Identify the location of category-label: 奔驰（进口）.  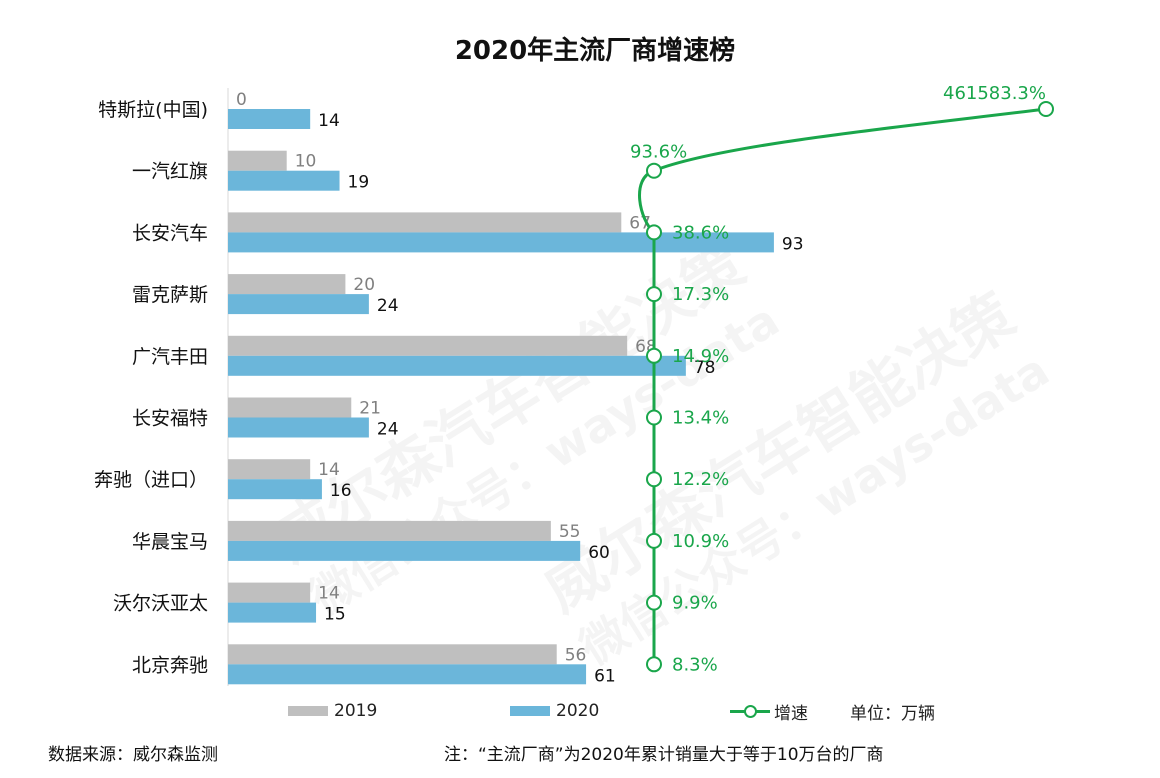
(151, 480).